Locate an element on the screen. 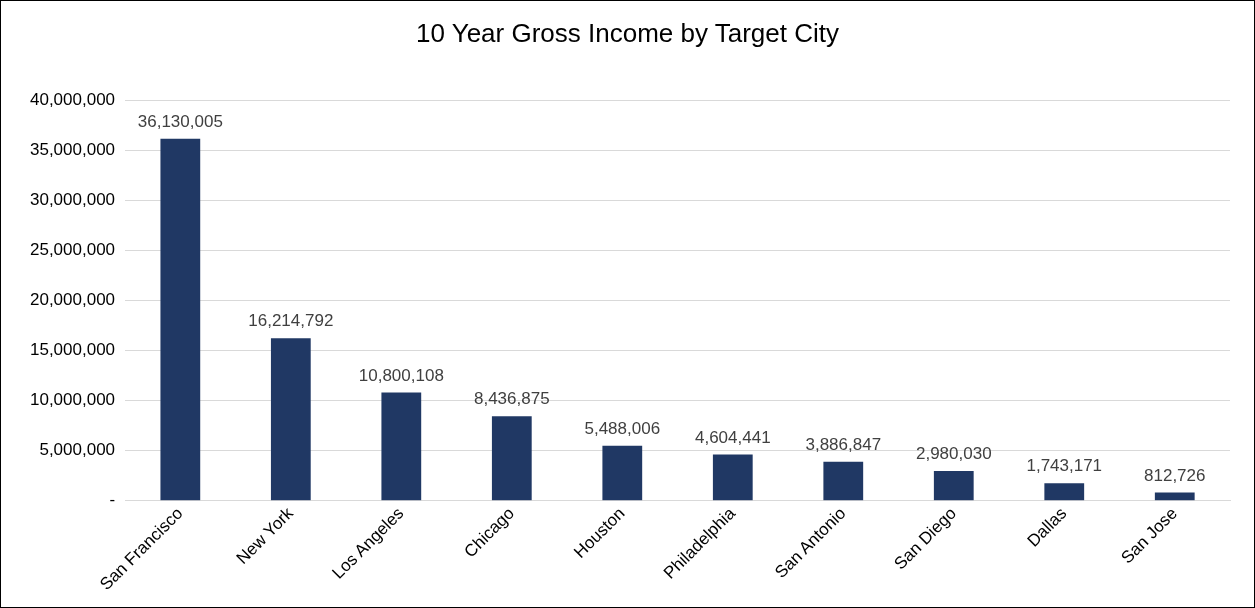 This screenshot has width=1255, height=608. data-label: 2,980,030 is located at coordinates (953, 454).